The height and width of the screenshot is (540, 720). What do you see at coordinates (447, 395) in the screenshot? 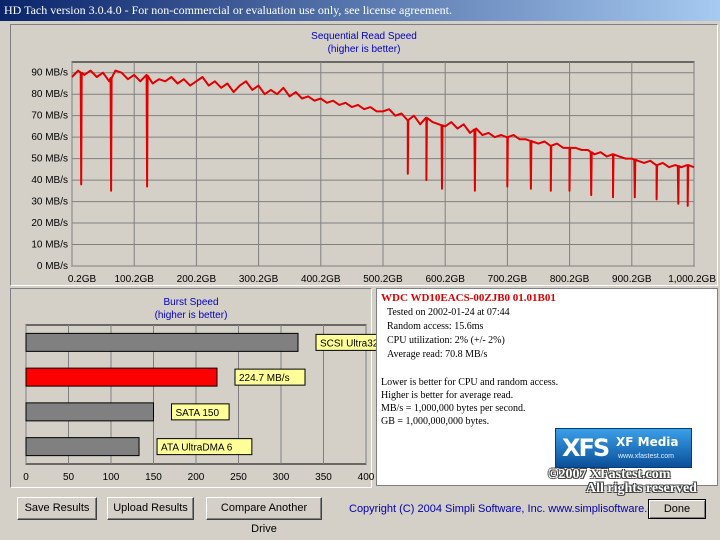
I see `note-higher-better: Higher is better for average read.` at bounding box center [447, 395].